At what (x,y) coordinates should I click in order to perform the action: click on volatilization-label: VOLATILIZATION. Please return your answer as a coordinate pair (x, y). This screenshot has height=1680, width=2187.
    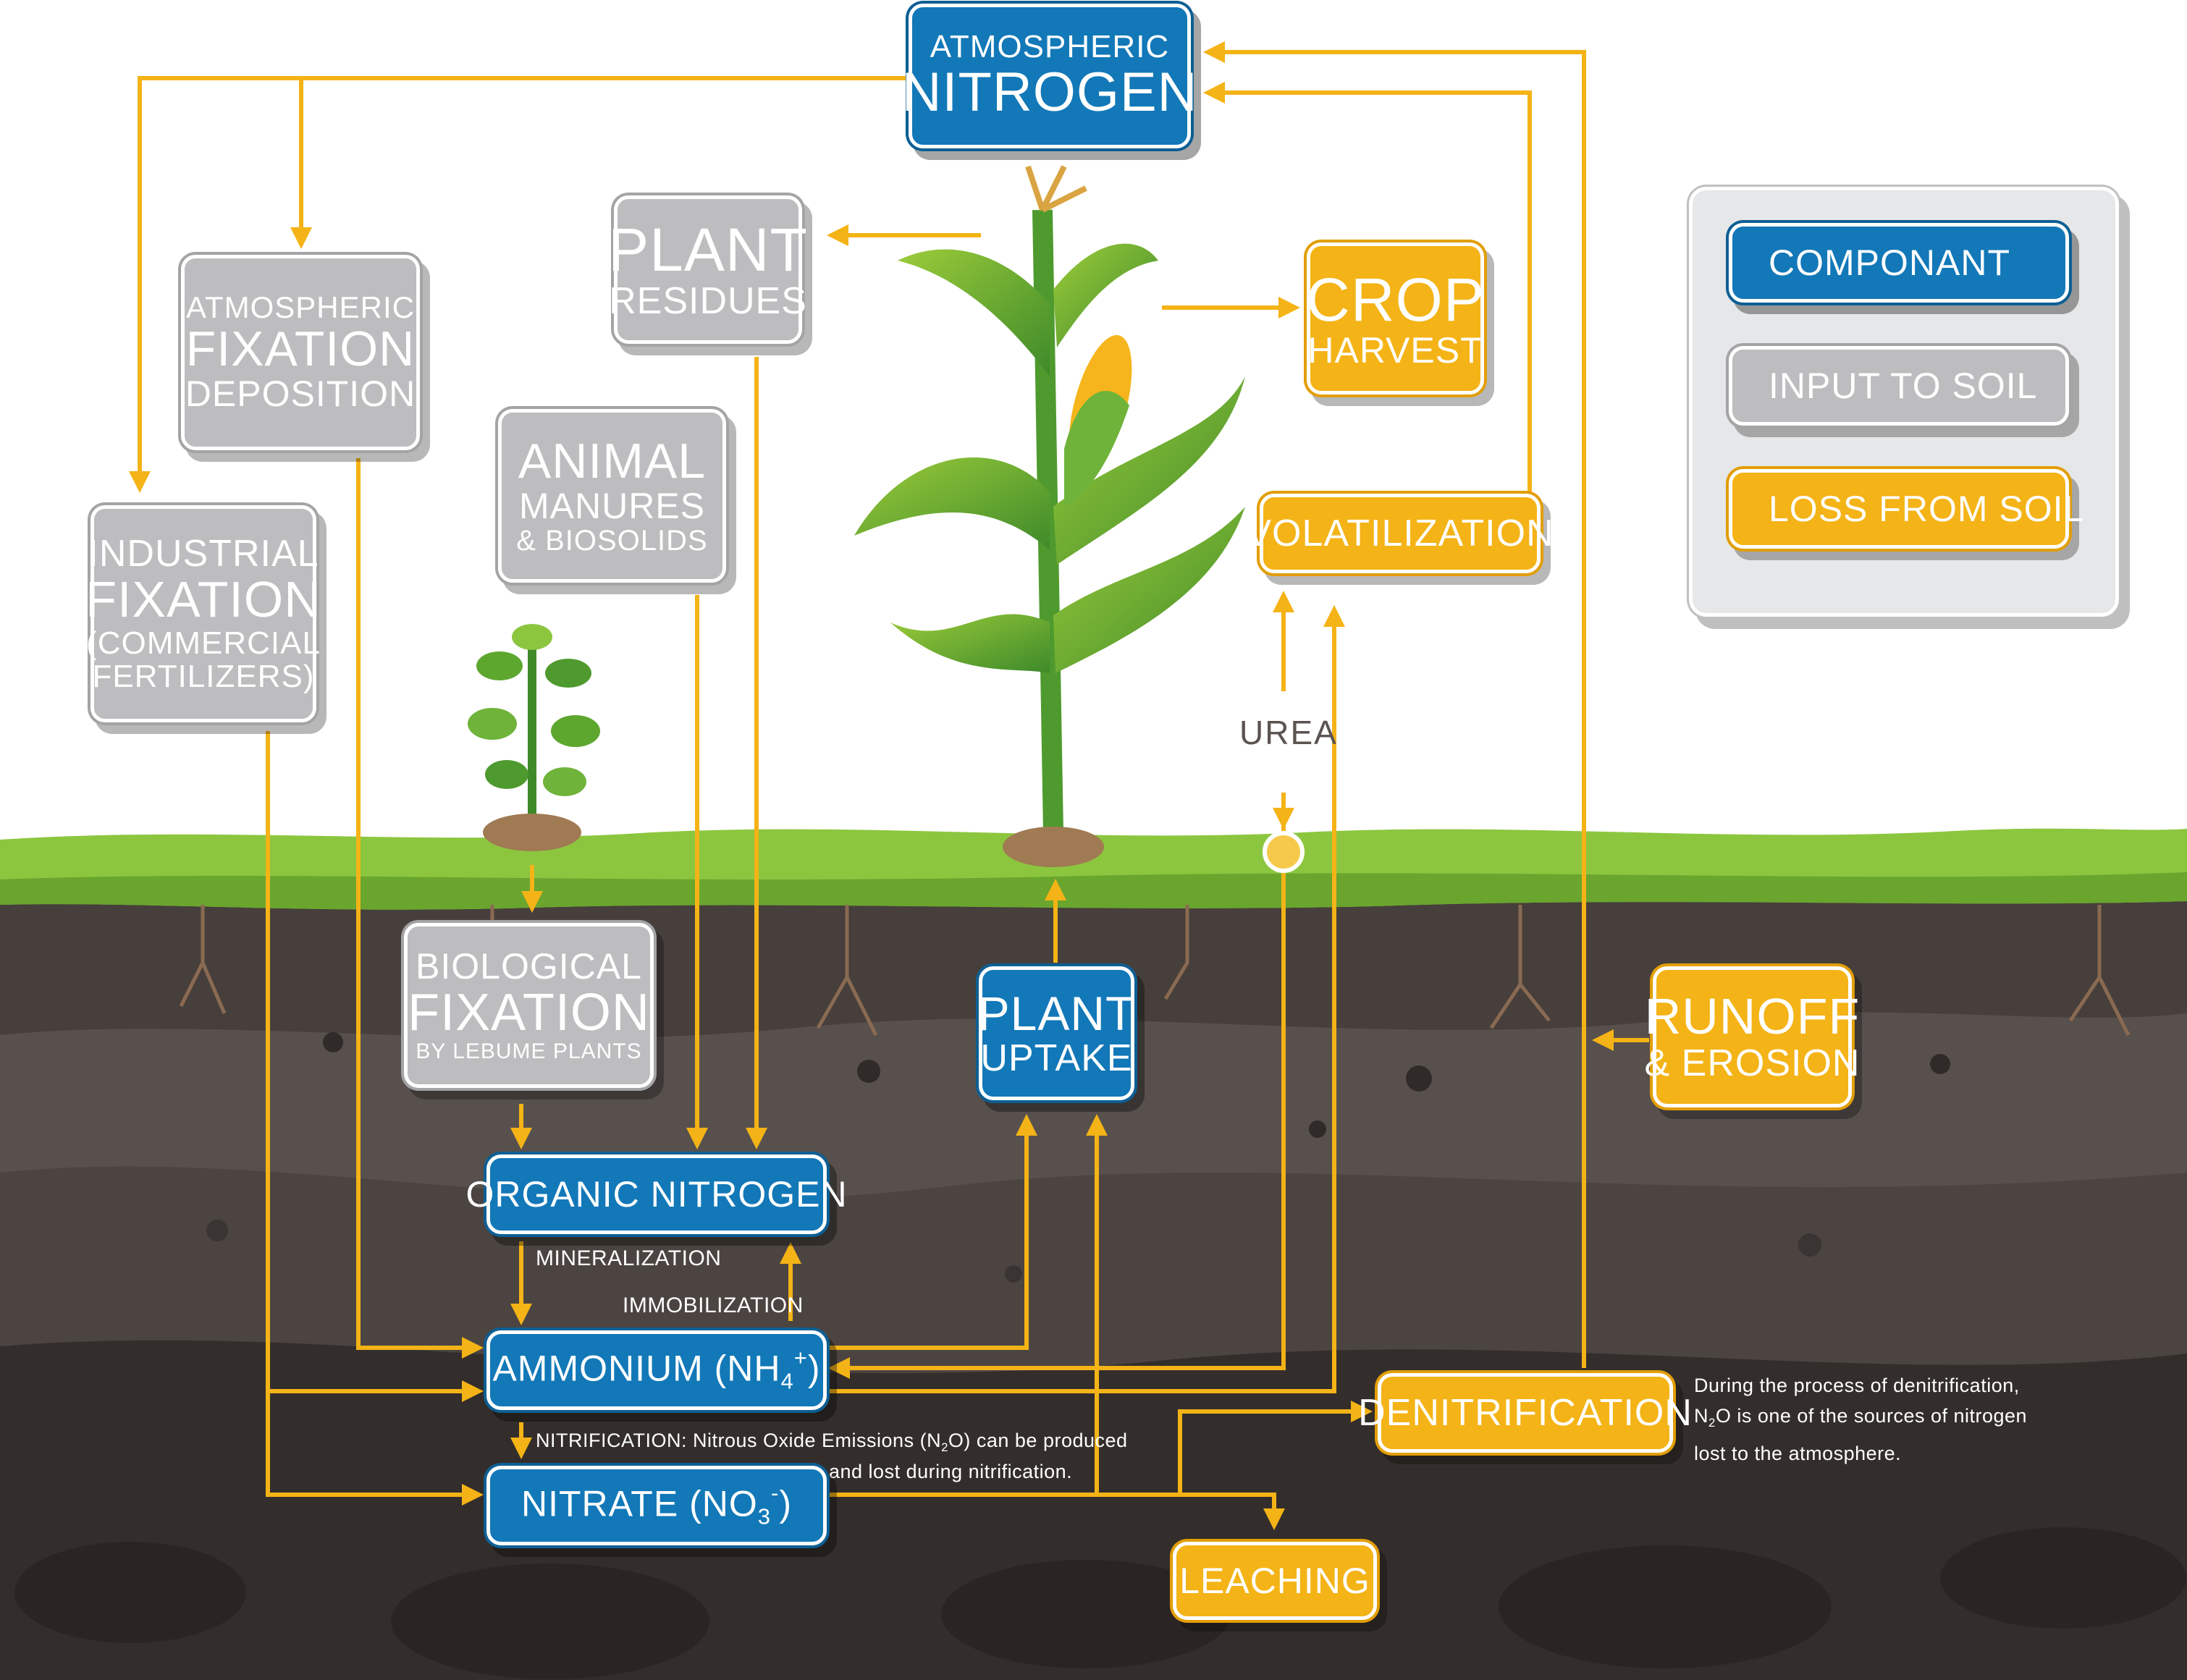
    Looking at the image, I should click on (1400, 533).